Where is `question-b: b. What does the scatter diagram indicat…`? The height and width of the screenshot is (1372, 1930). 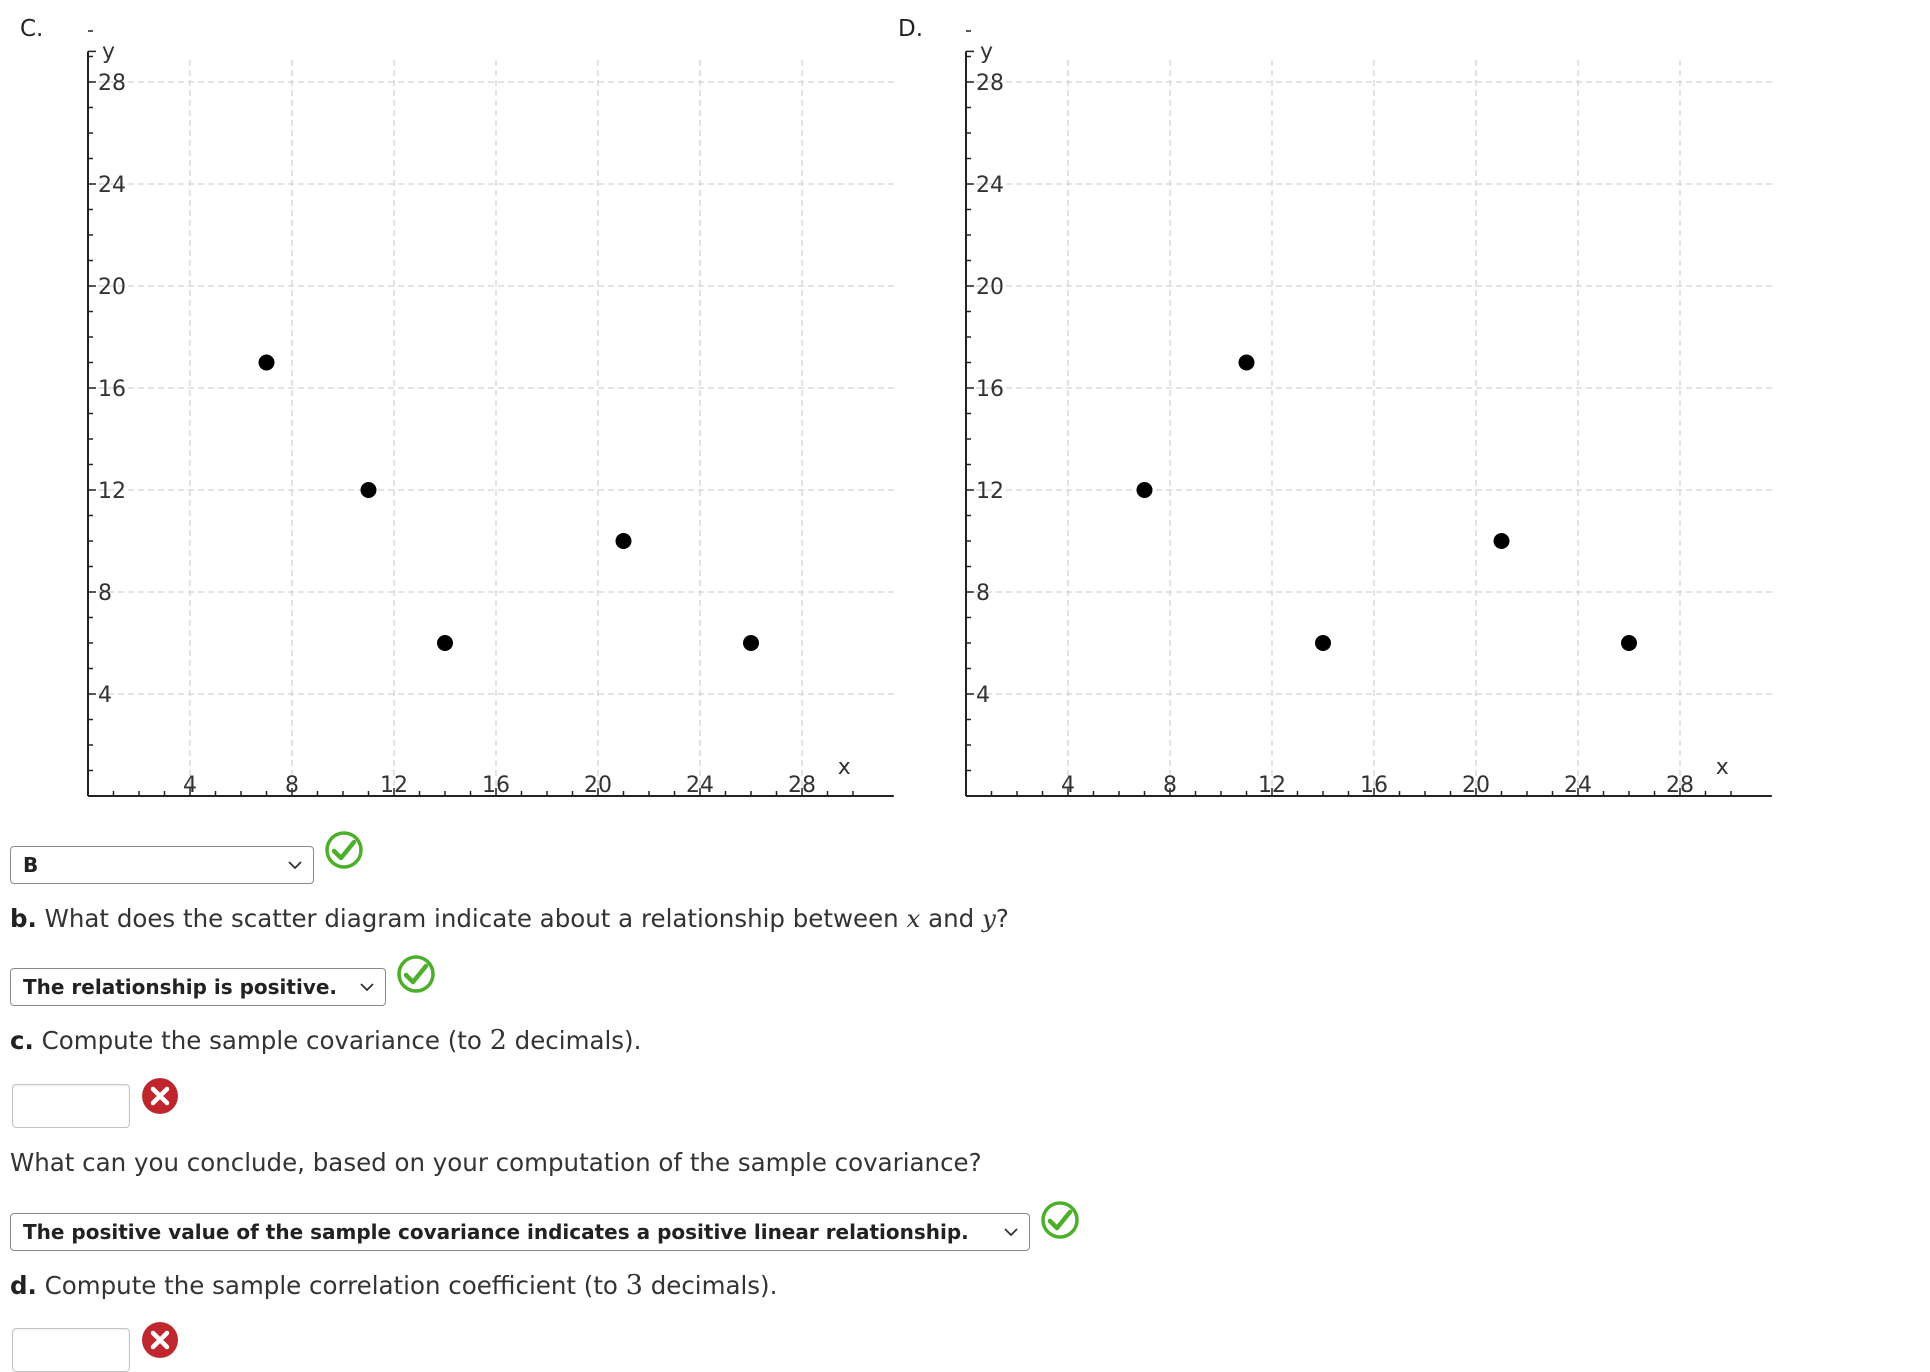
question-b: b. What does the scatter diagram indicat… is located at coordinates (509, 918).